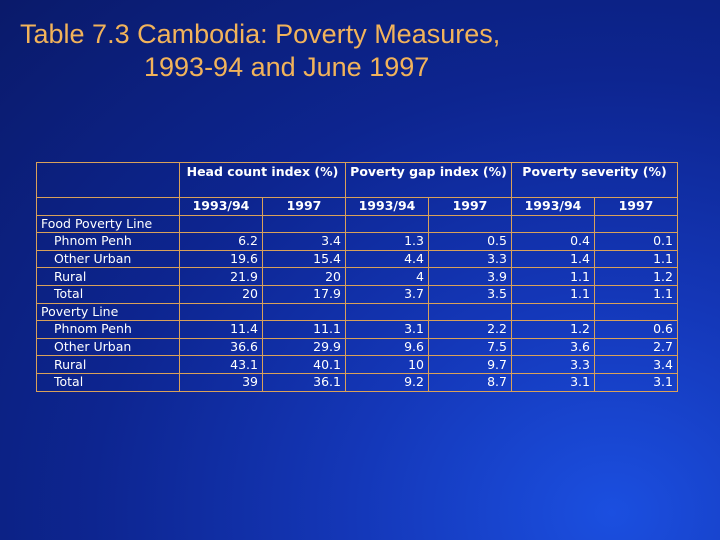 This screenshot has height=540, width=720. I want to click on value-cell: 1.4, so click(553, 259).